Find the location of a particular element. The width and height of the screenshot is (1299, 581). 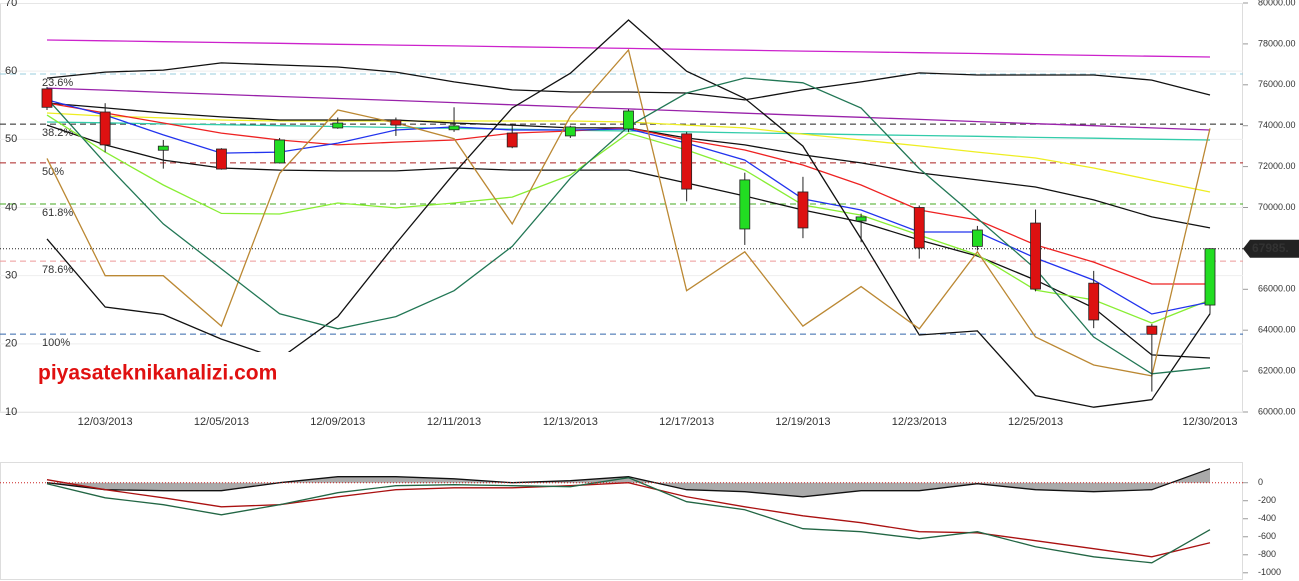

fib-label: 38.2% is located at coordinates (57, 133).